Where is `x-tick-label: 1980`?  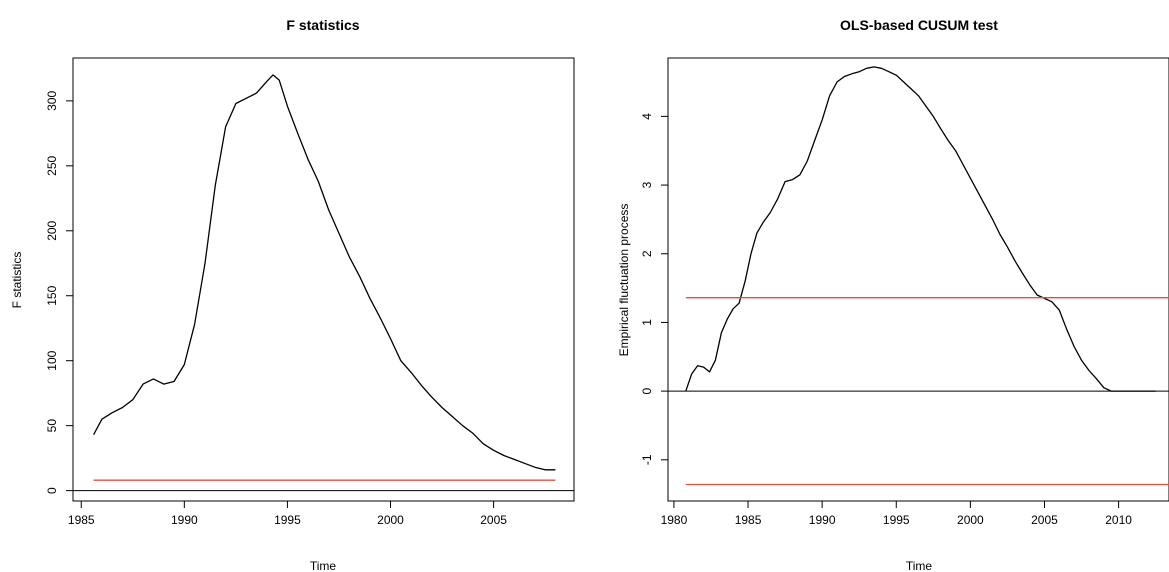 x-tick-label: 1980 is located at coordinates (674, 520).